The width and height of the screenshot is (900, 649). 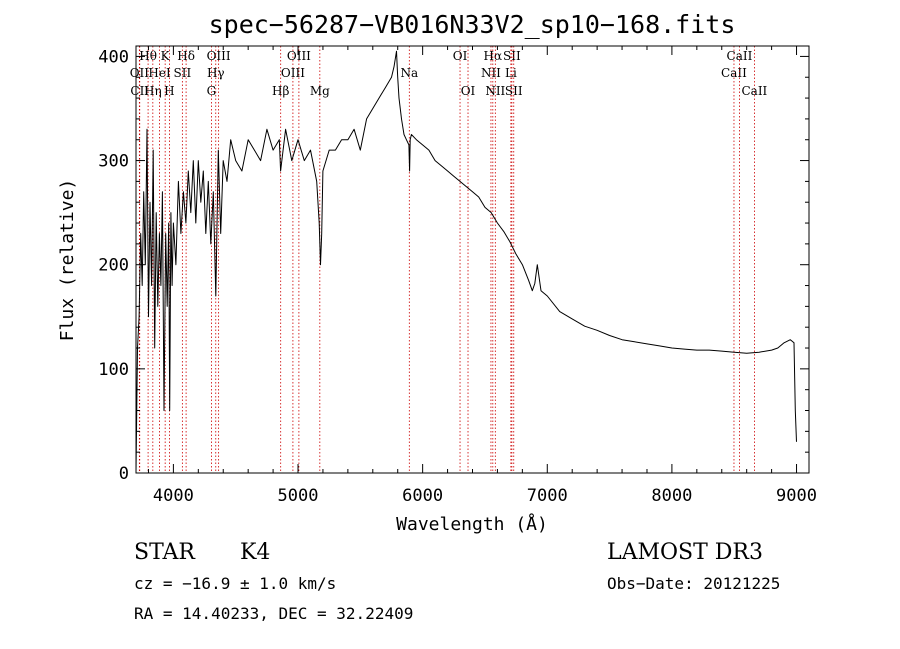 I want to click on x-tick-label: 7000, so click(x=547, y=496).